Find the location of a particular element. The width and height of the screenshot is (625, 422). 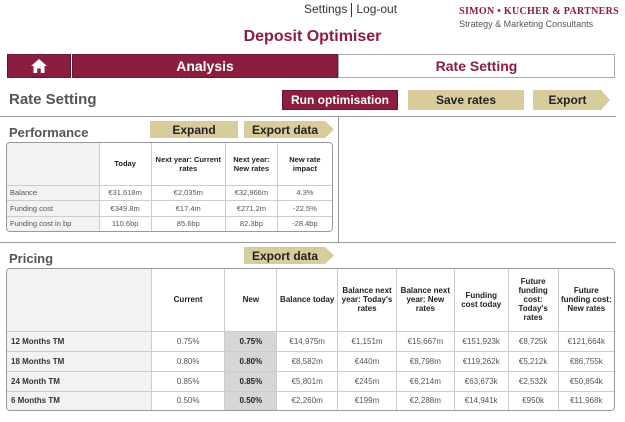

table-row: Balance €31,618m €2,035m €32,966m 4.3% is located at coordinates (169, 192).